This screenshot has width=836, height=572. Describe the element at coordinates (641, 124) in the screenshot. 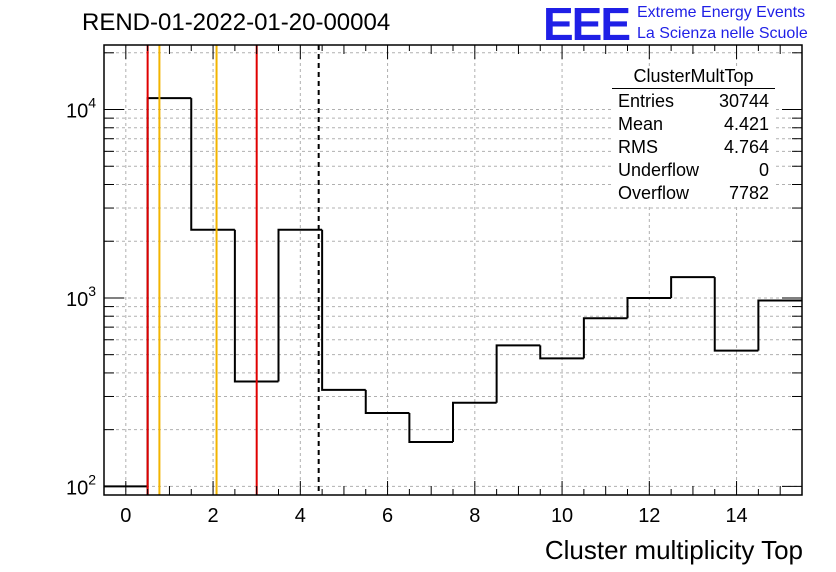

I see `stats-label: Mean` at that location.